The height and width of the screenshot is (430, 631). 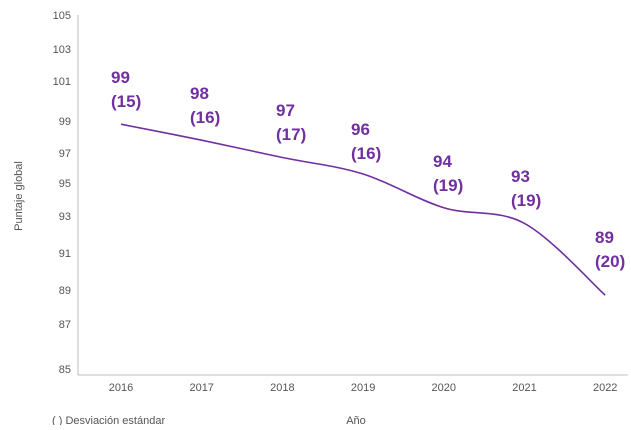 What do you see at coordinates (524, 388) in the screenshot?
I see `x-tick-label: 2021` at bounding box center [524, 388].